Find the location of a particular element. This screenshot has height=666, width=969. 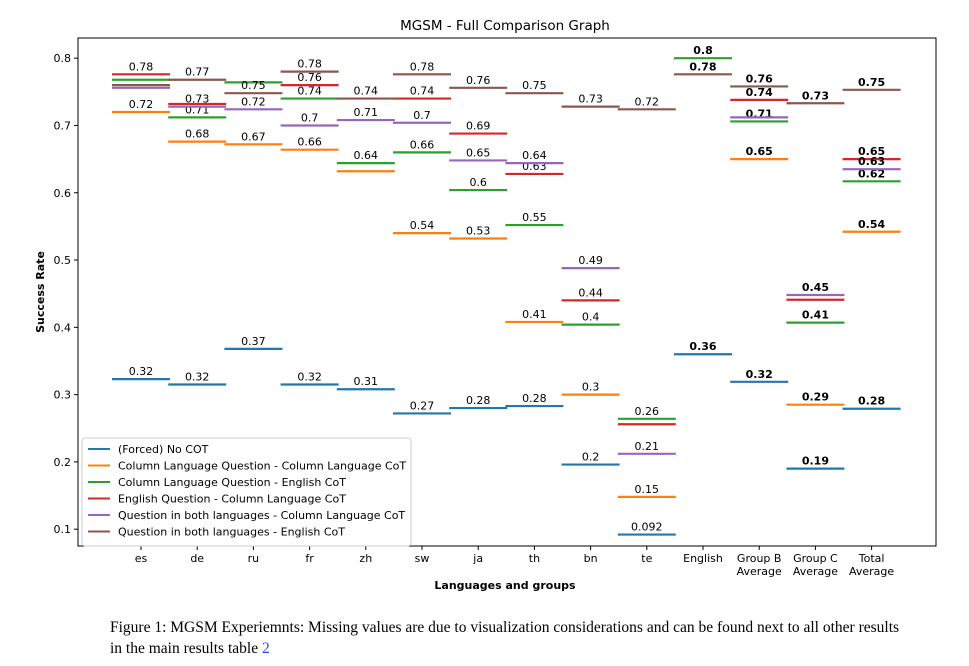

data-label: 0.45 is located at coordinates (815, 287).